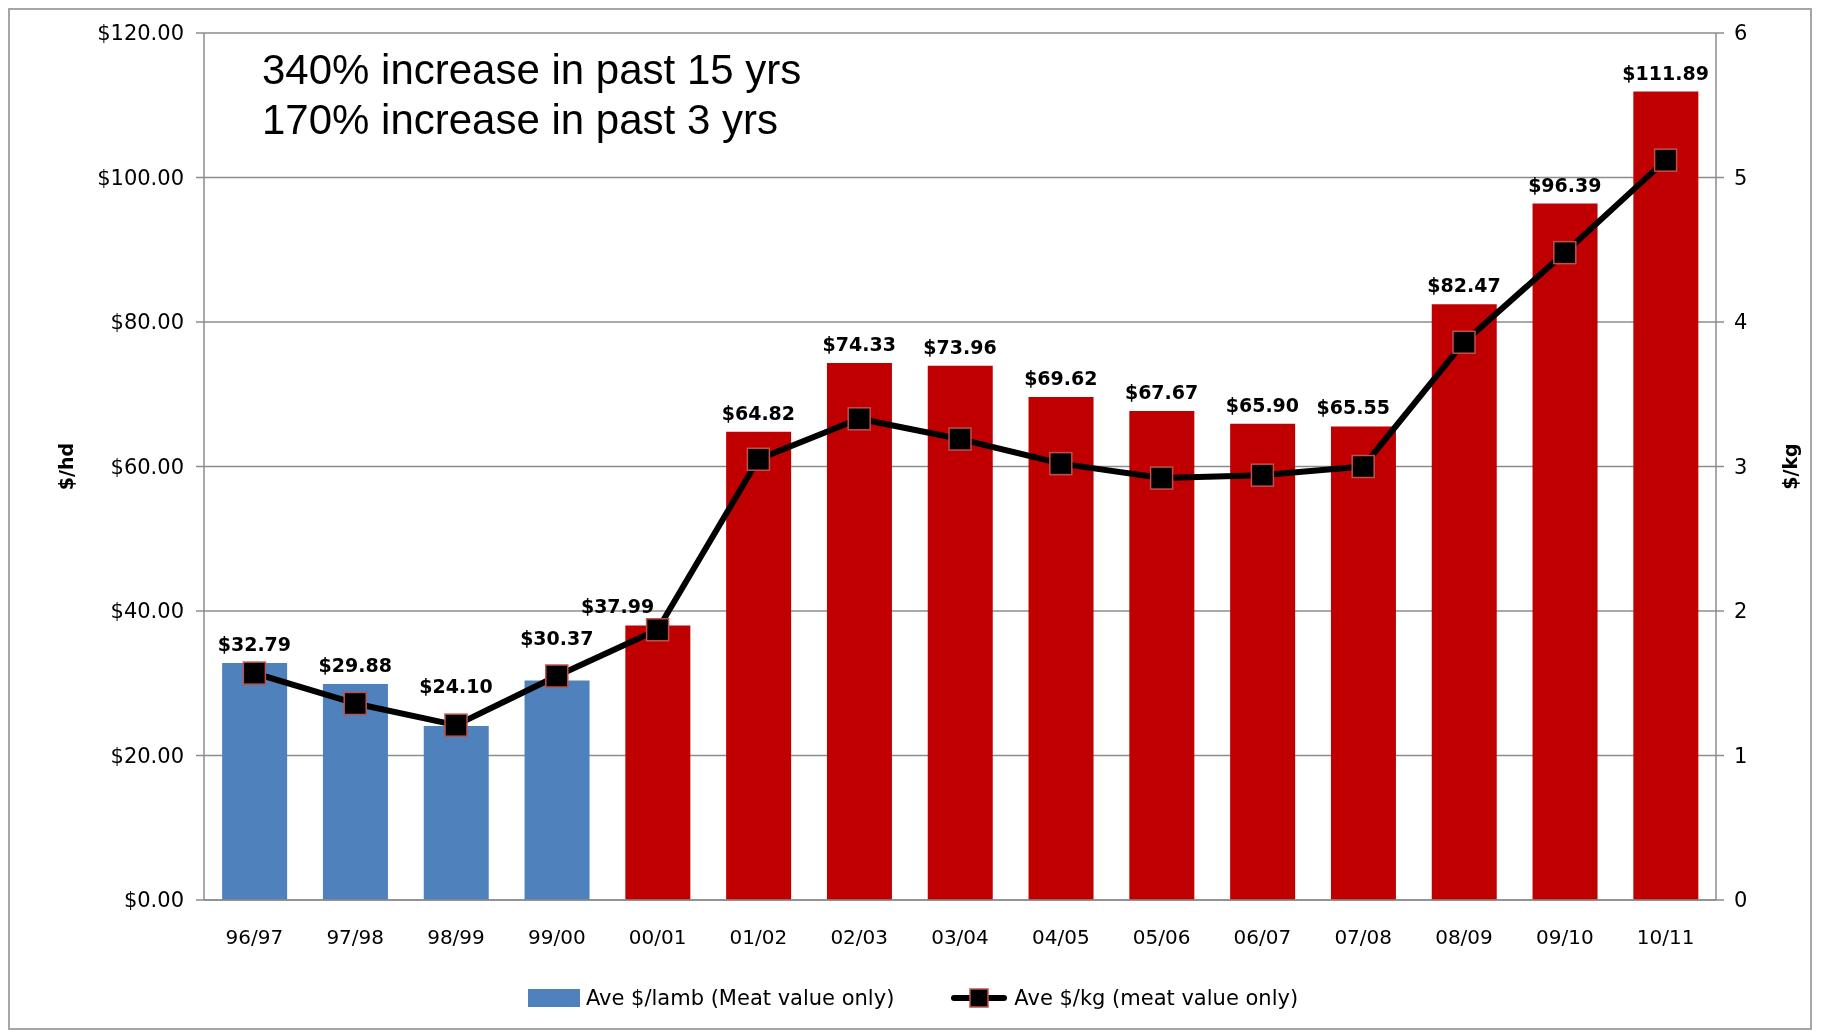 The image size is (1825, 1034). I want to click on annotation: 170% increase in past 3 yrs, so click(520, 120).